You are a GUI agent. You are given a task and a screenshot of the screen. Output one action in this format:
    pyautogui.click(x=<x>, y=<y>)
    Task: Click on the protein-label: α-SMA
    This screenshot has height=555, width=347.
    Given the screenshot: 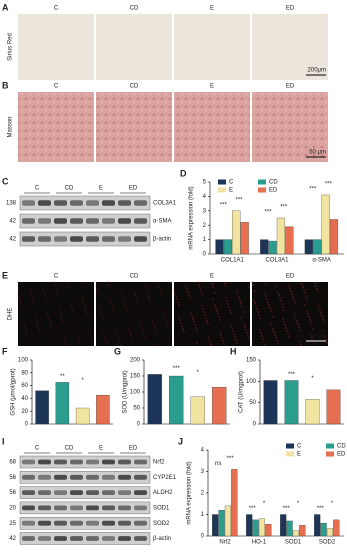 What is the action you would take?
    pyautogui.click(x=162, y=222)
    